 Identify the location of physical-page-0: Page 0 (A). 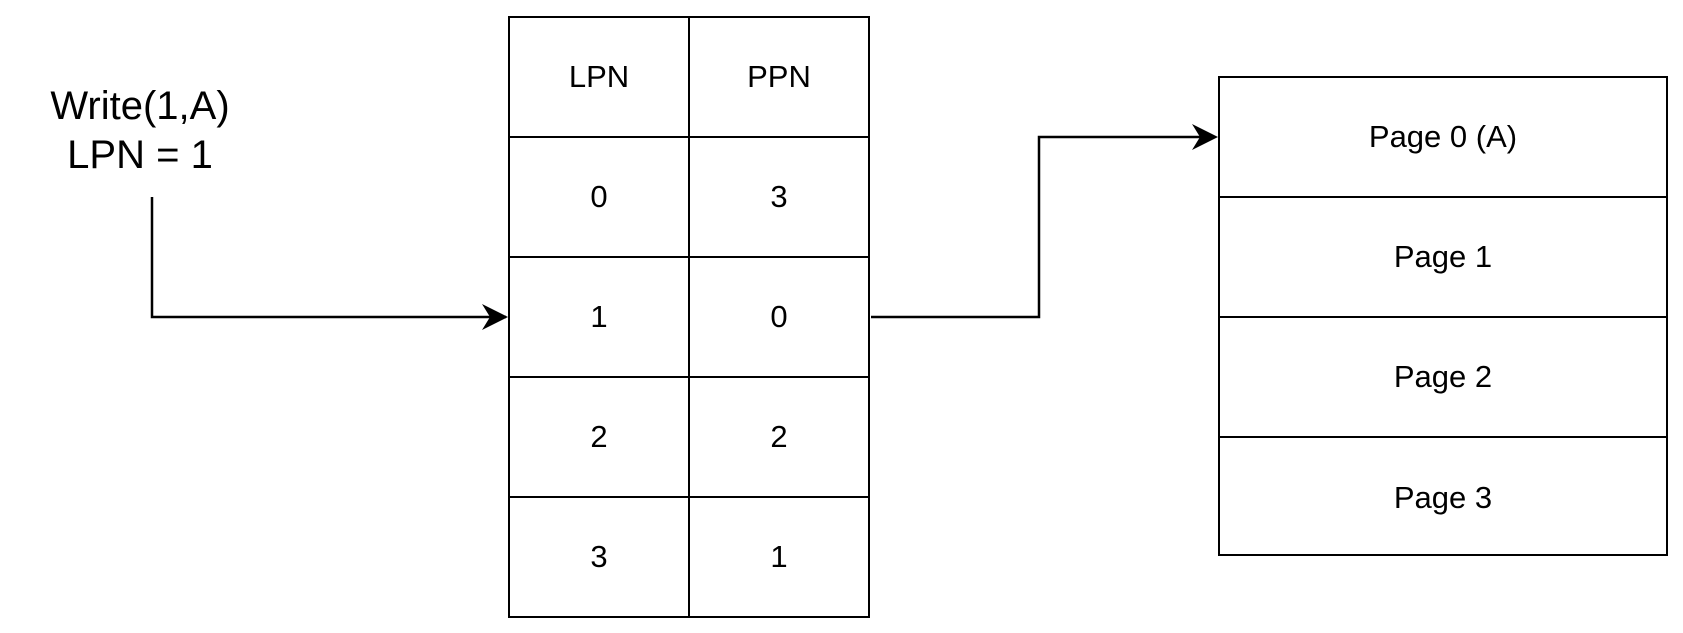
(1443, 138).